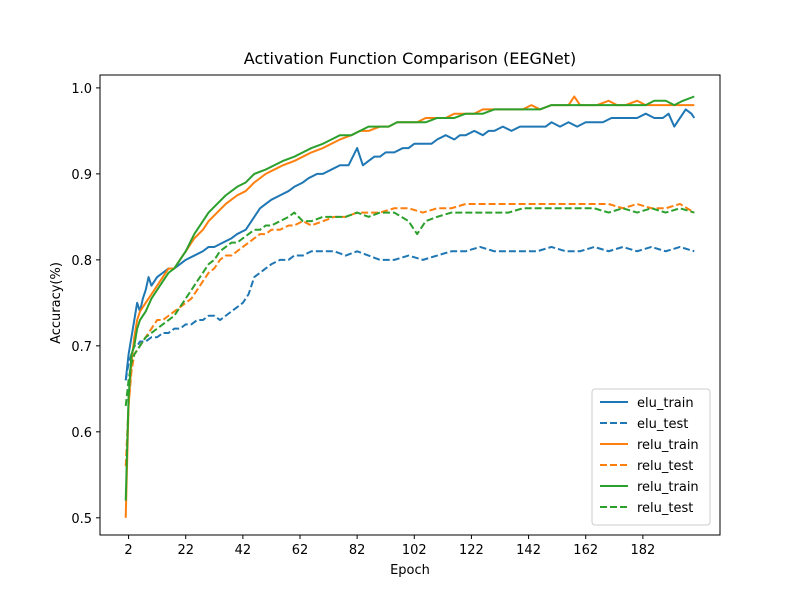 This screenshot has width=800, height=600. Describe the element at coordinates (300, 550) in the screenshot. I see `x-tick-label: 62` at that location.